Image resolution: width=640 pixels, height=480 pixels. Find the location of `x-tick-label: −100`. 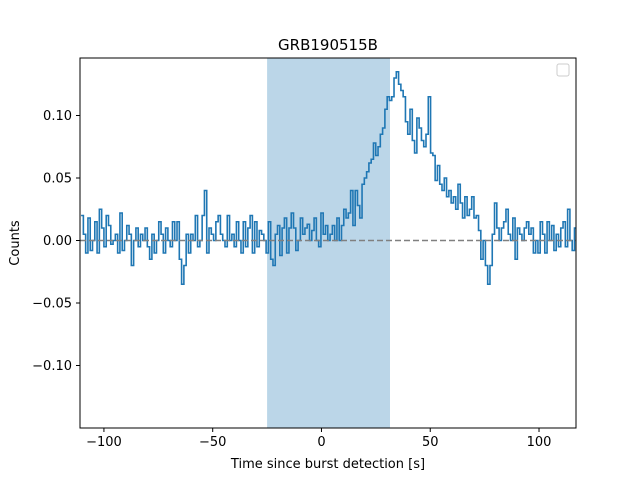

x-tick-label: −100 is located at coordinates (104, 442).